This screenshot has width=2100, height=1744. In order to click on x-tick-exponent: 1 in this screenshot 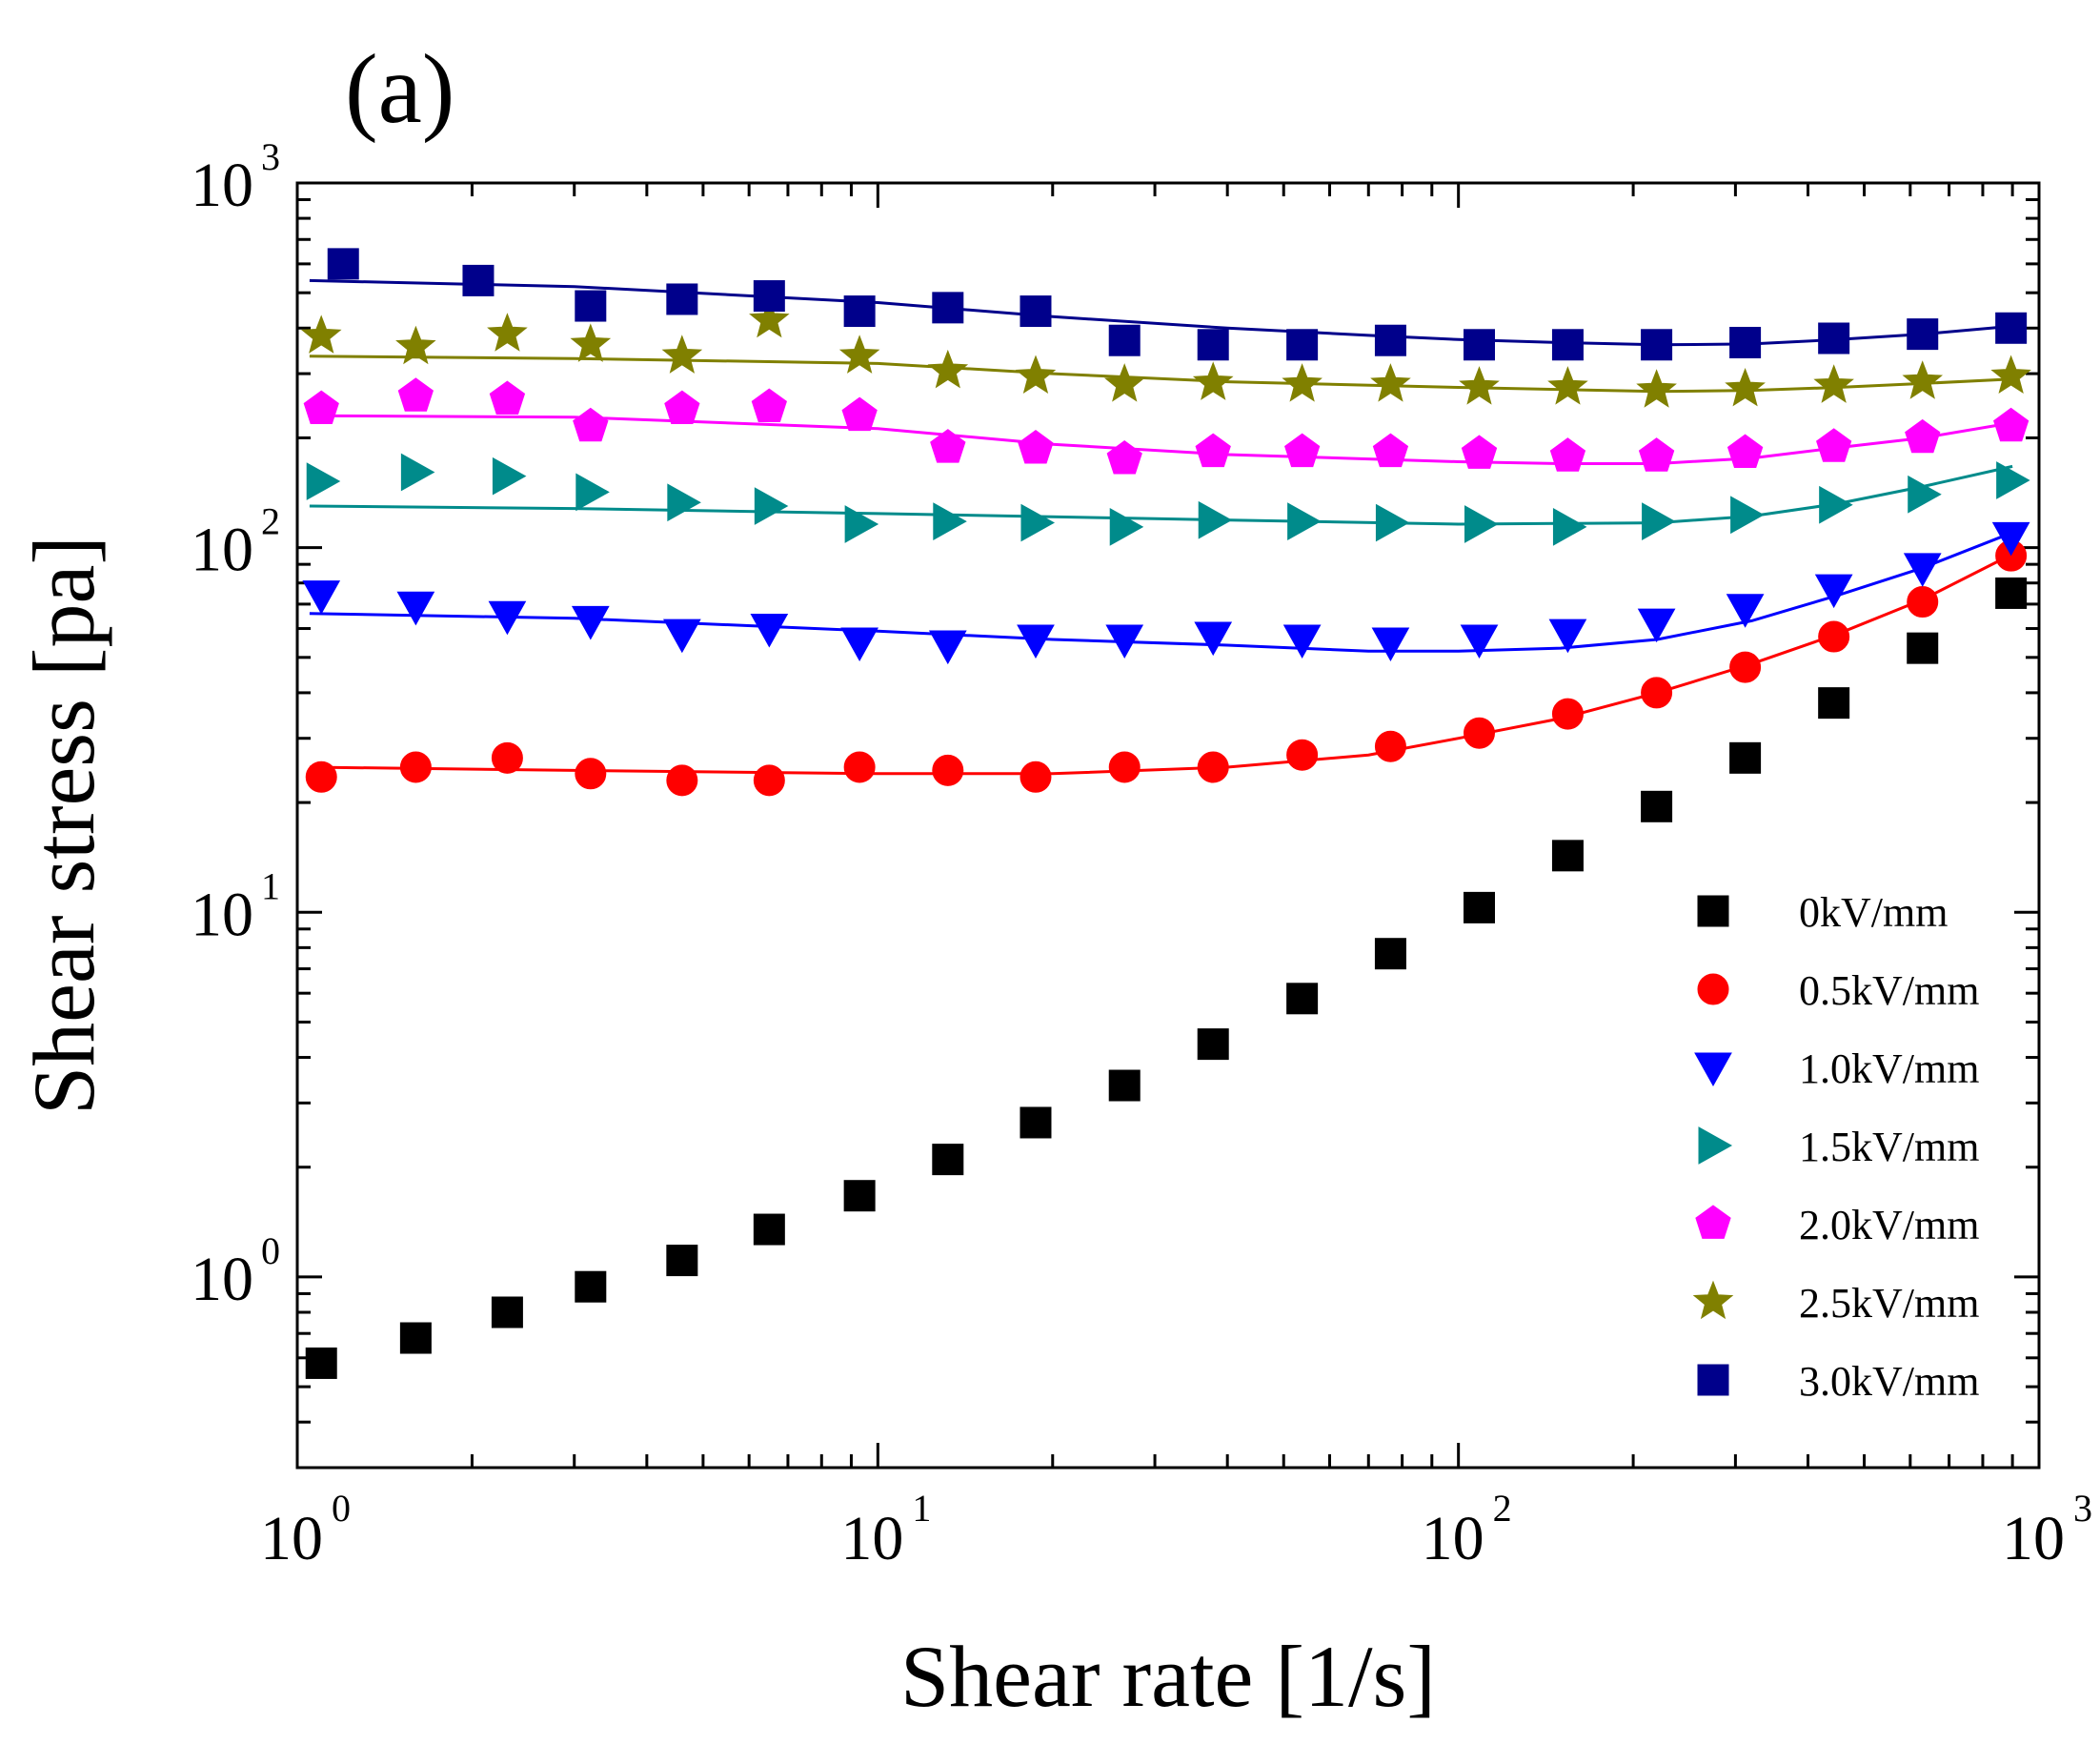, I will do `click(921, 1508)`.